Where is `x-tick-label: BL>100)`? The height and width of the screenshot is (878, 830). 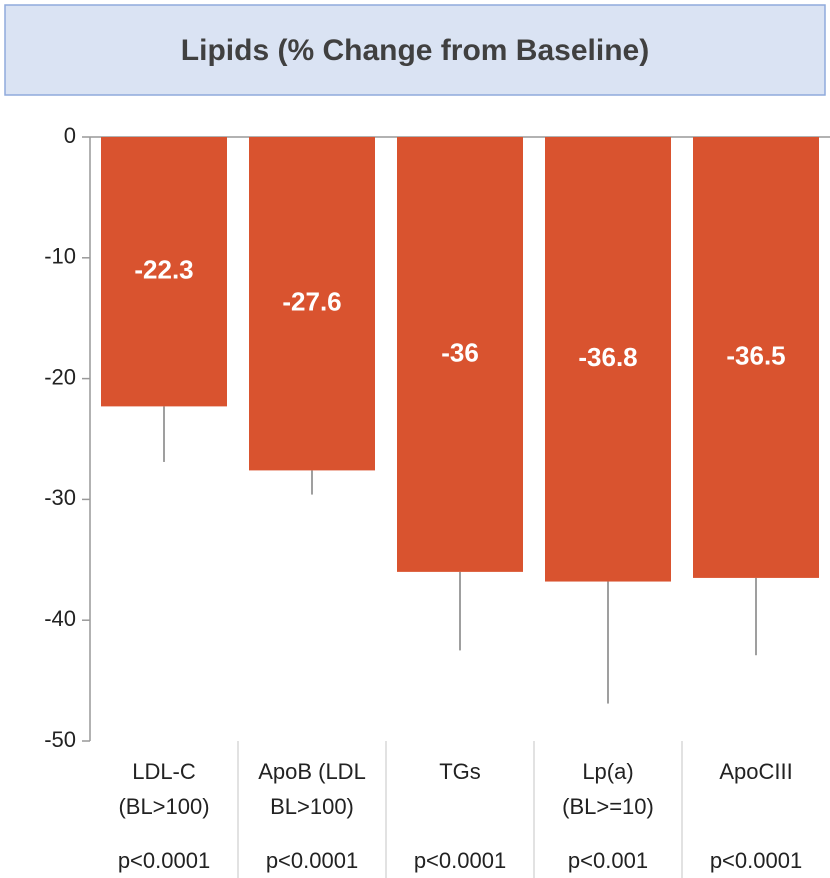 x-tick-label: BL>100) is located at coordinates (312, 806).